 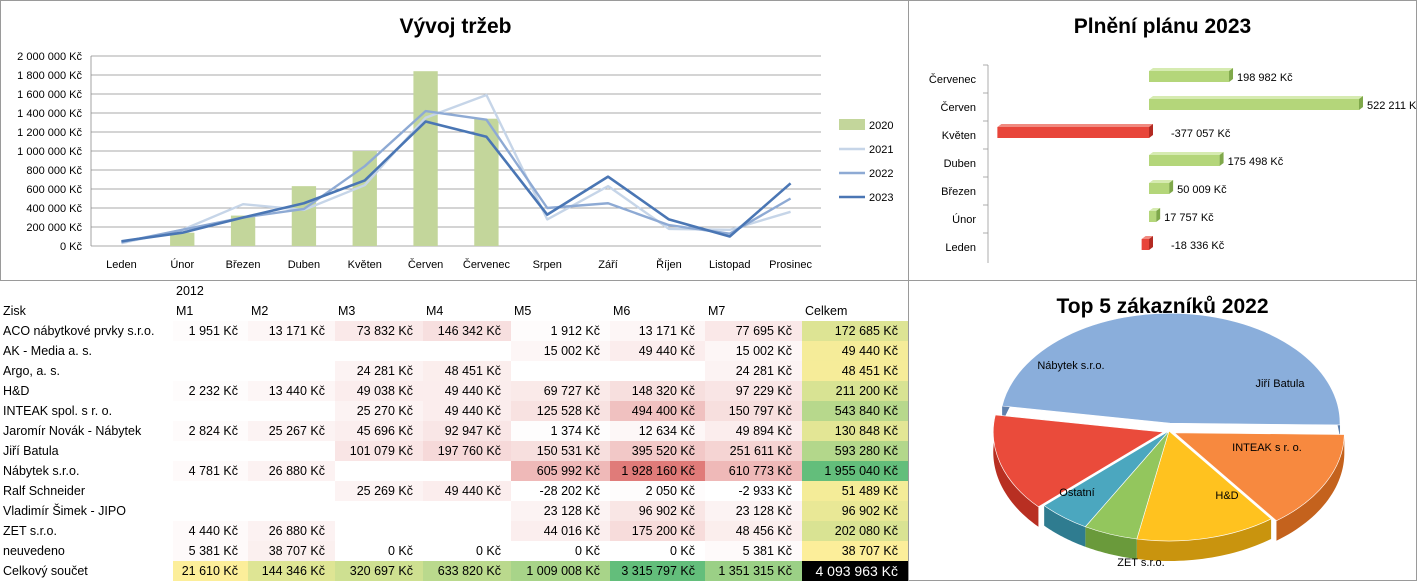 What do you see at coordinates (1281, 384) in the screenshot?
I see `pie-label: Jiří Batula` at bounding box center [1281, 384].